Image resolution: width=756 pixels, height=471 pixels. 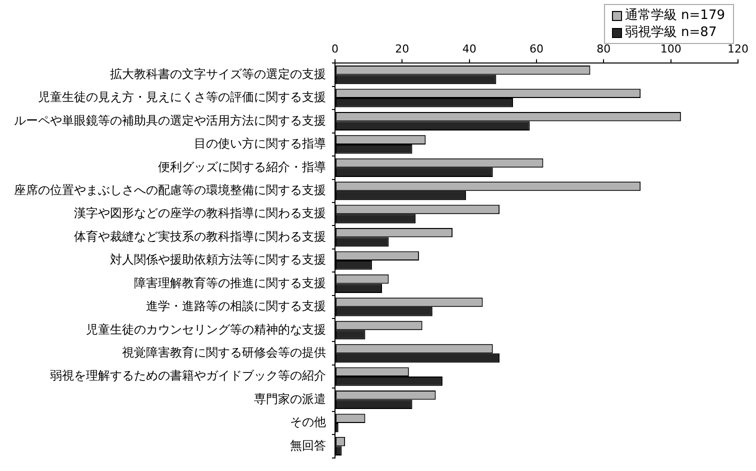 What do you see at coordinates (402, 49) in the screenshot?
I see `x-tick-label: 20` at bounding box center [402, 49].